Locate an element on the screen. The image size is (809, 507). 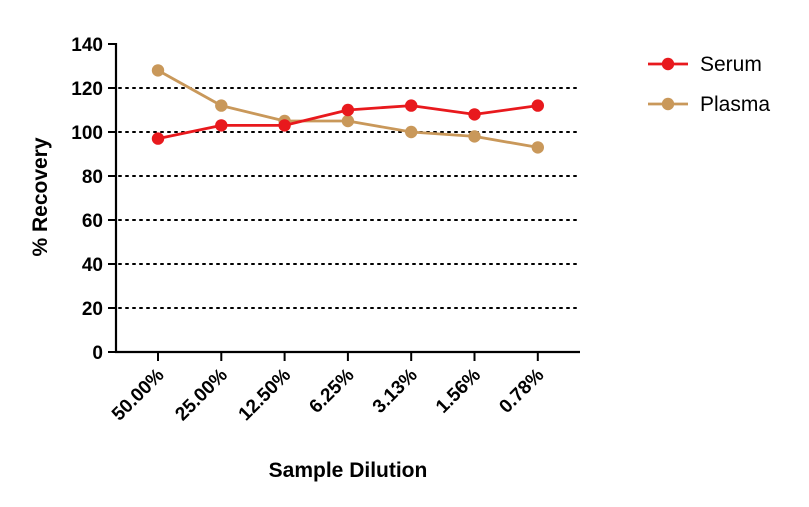
legend-label: Plasma is located at coordinates (735, 104).